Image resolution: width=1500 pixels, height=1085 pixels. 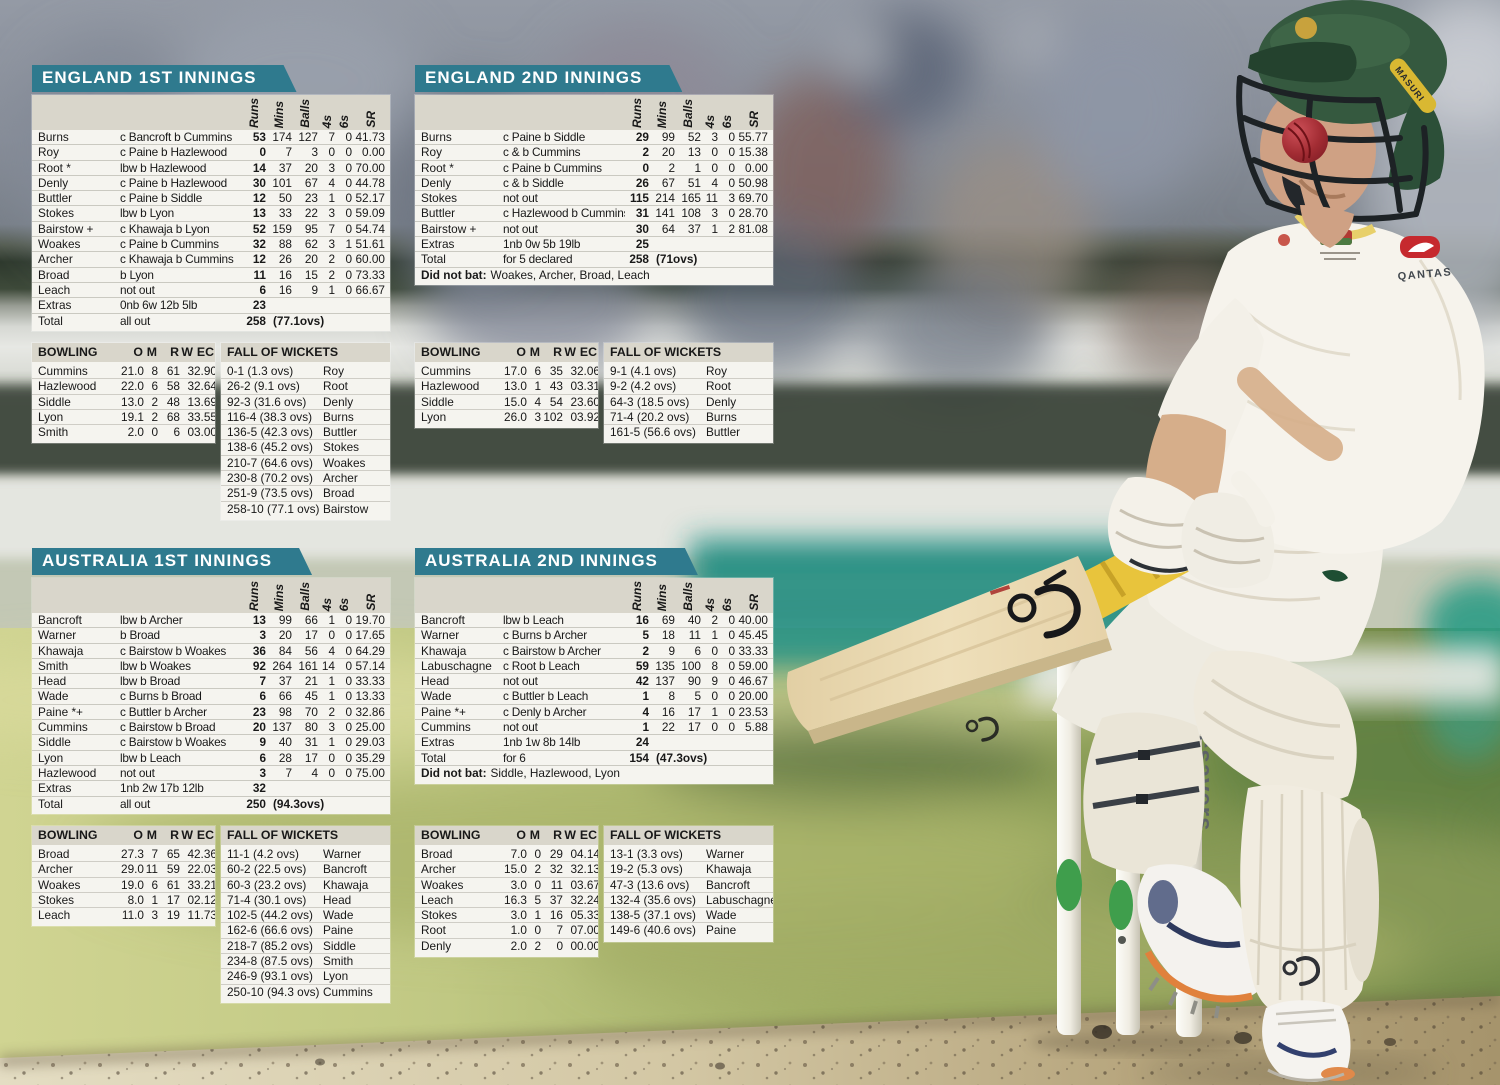 What do you see at coordinates (556, 386) in the screenshot?
I see `runs-conceded: 43` at bounding box center [556, 386].